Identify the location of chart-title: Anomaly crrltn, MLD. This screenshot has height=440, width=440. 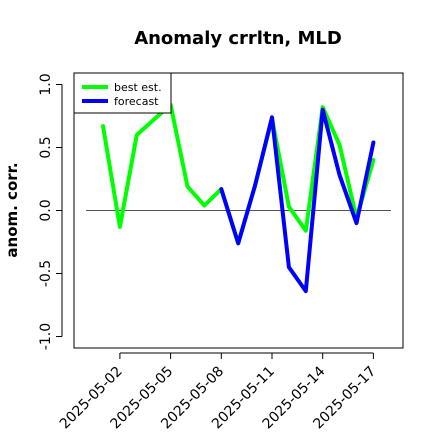
(238, 38).